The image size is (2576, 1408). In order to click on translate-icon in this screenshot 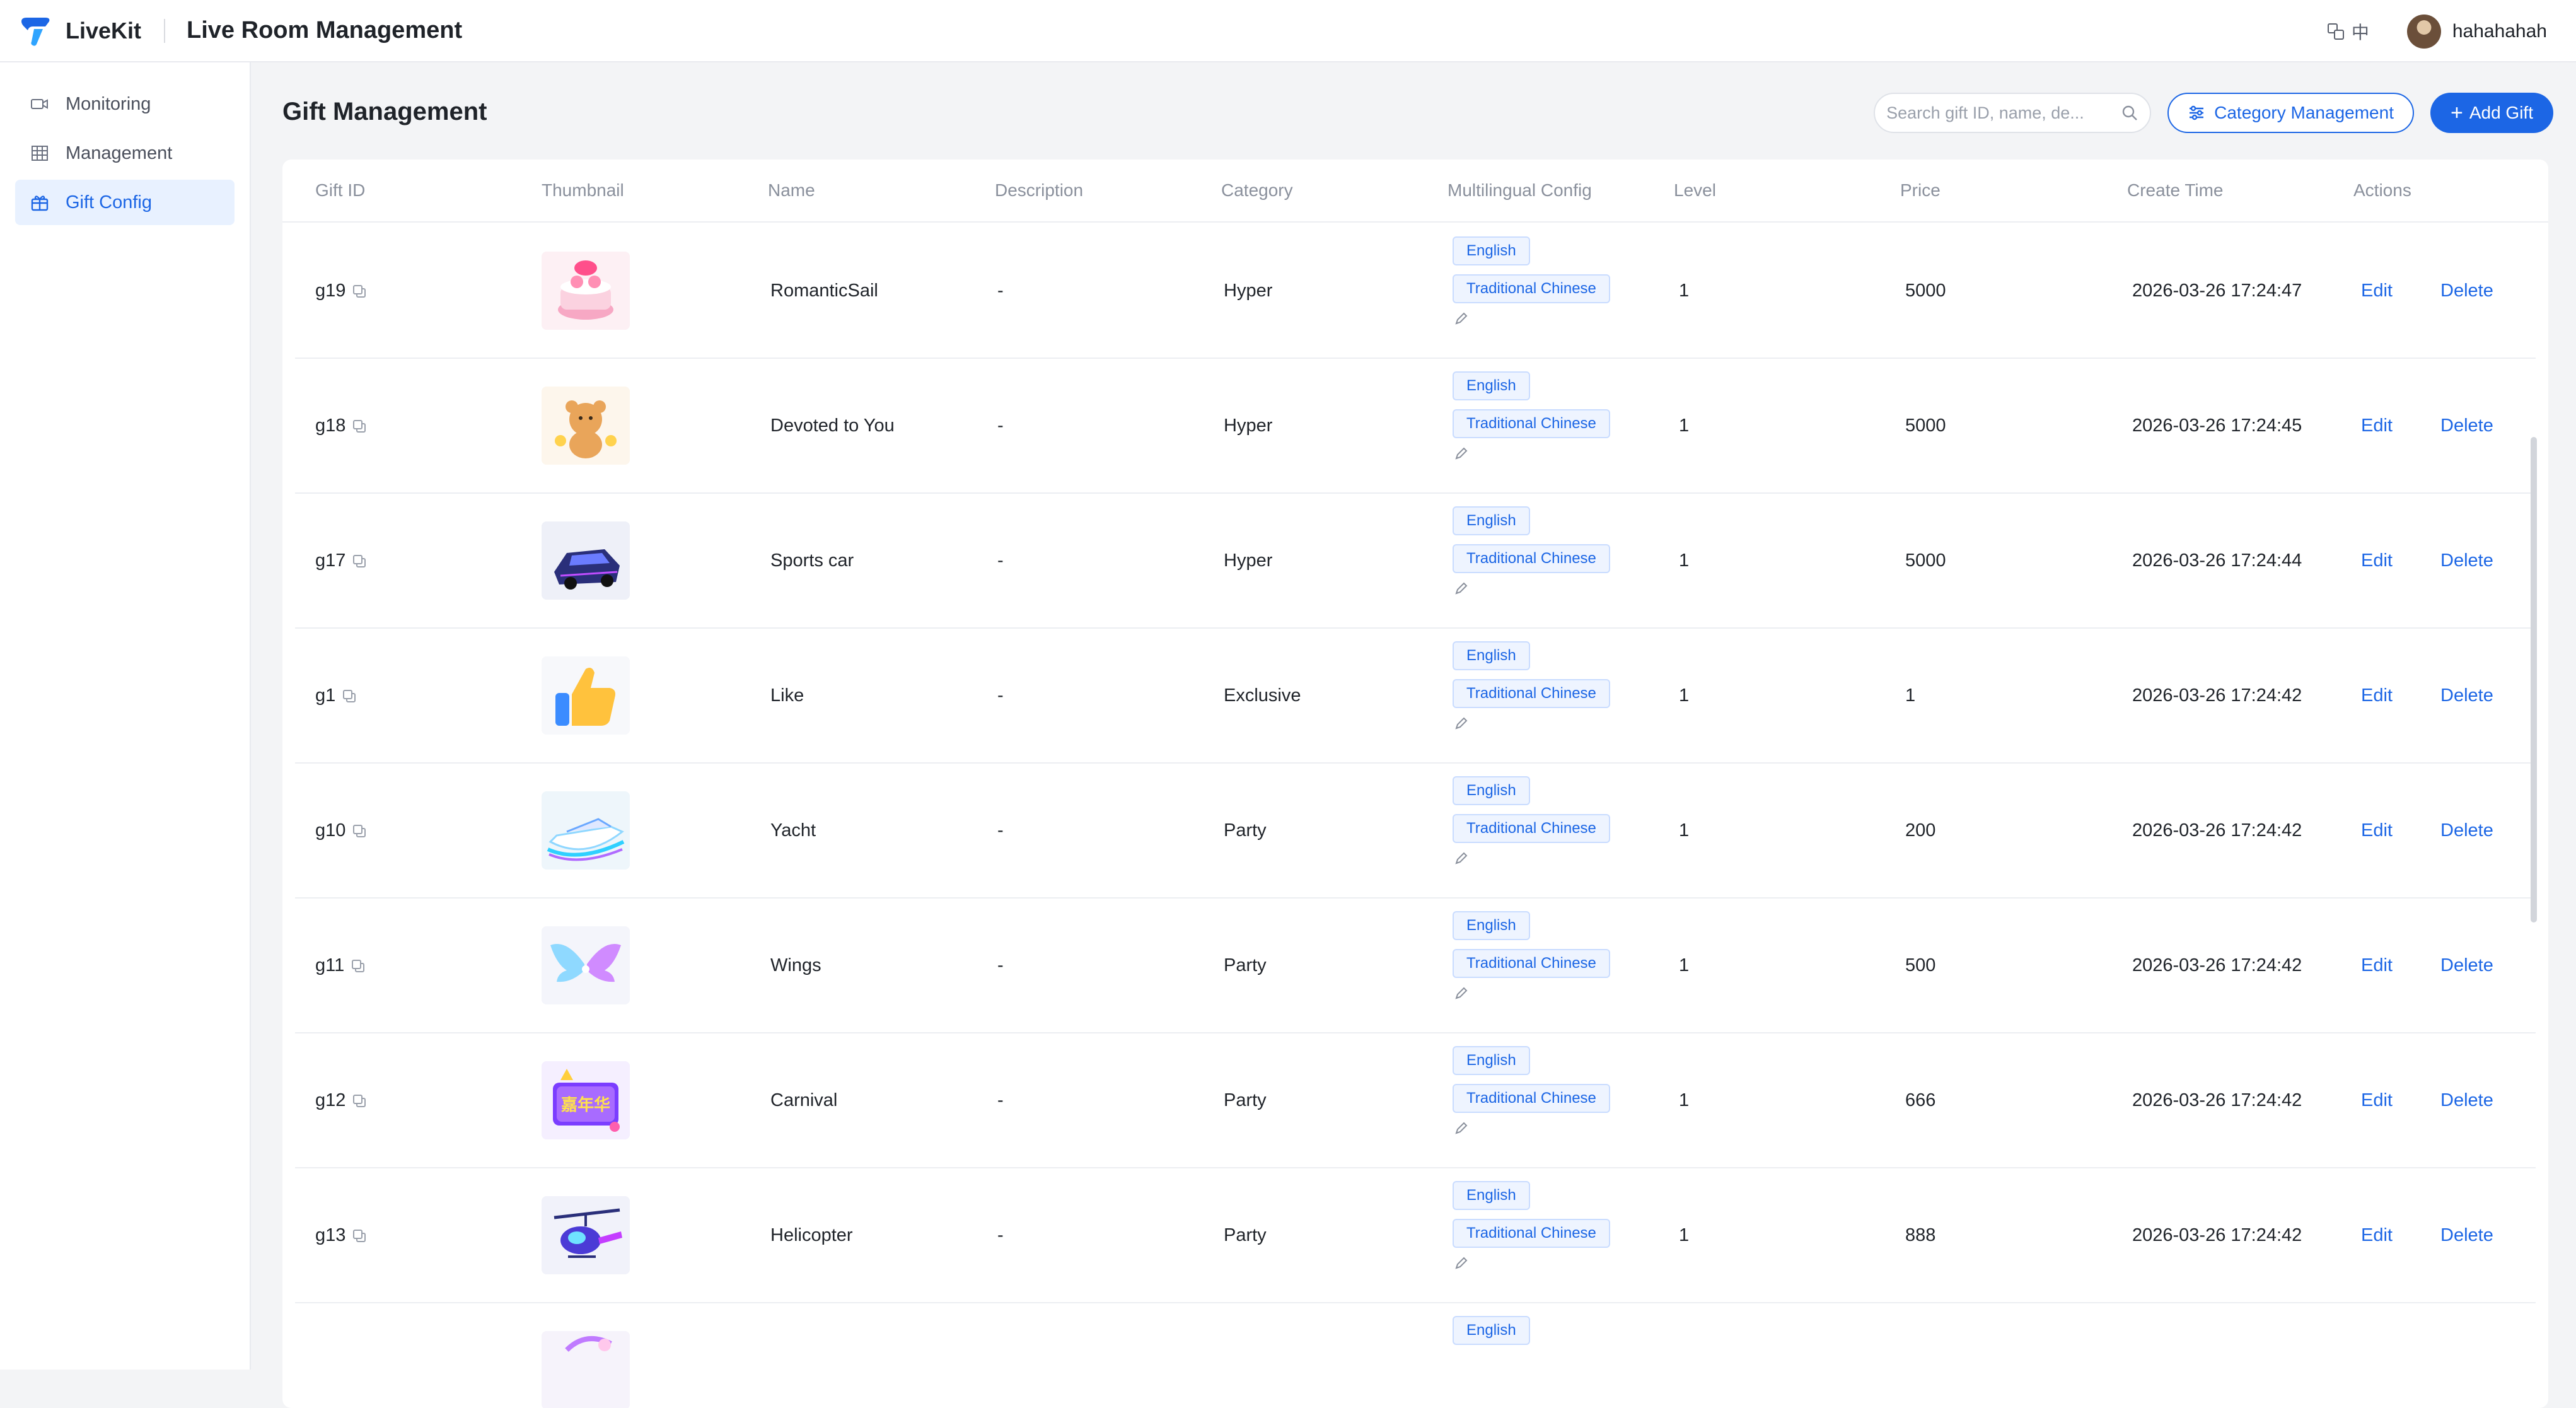, I will do `click(2335, 31)`.